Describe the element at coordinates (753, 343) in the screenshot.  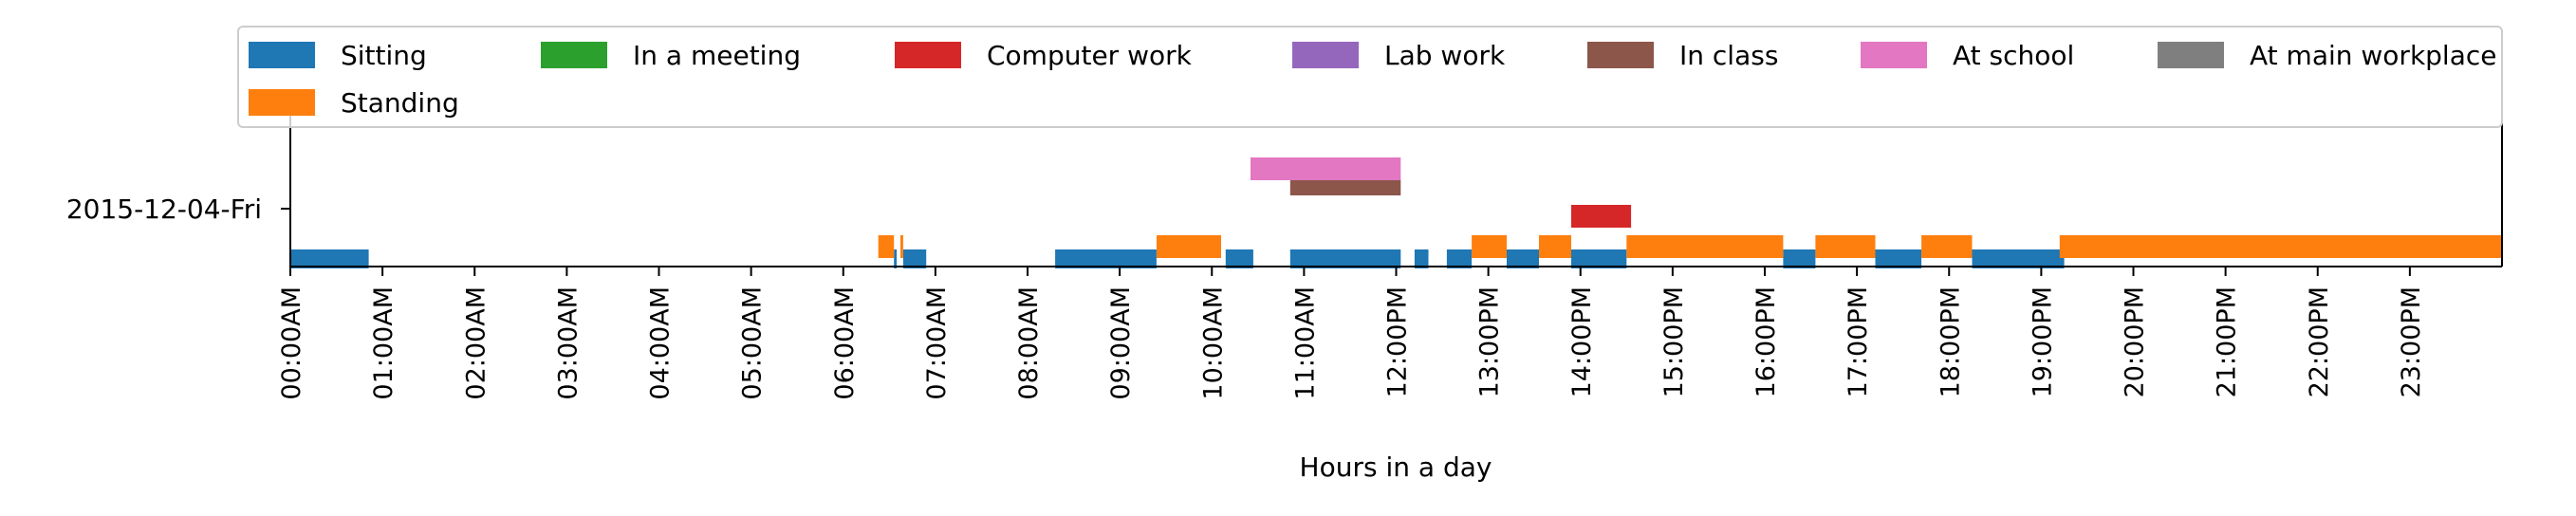
I see `x-tick-label-5: 05:00AM` at that location.